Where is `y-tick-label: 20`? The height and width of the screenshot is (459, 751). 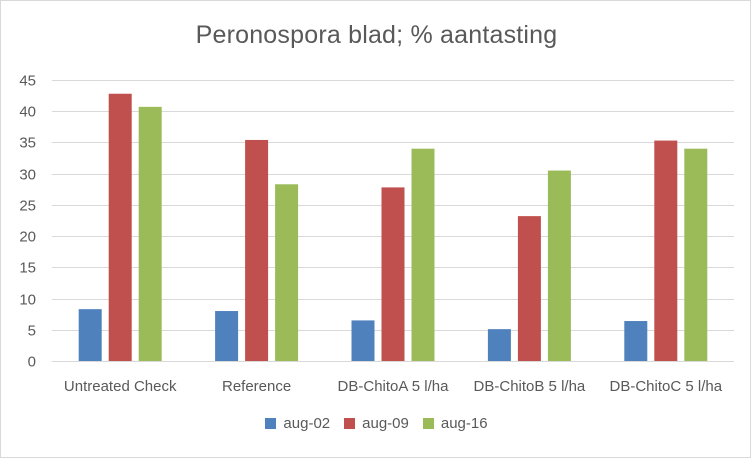
y-tick-label: 20 is located at coordinates (27, 237).